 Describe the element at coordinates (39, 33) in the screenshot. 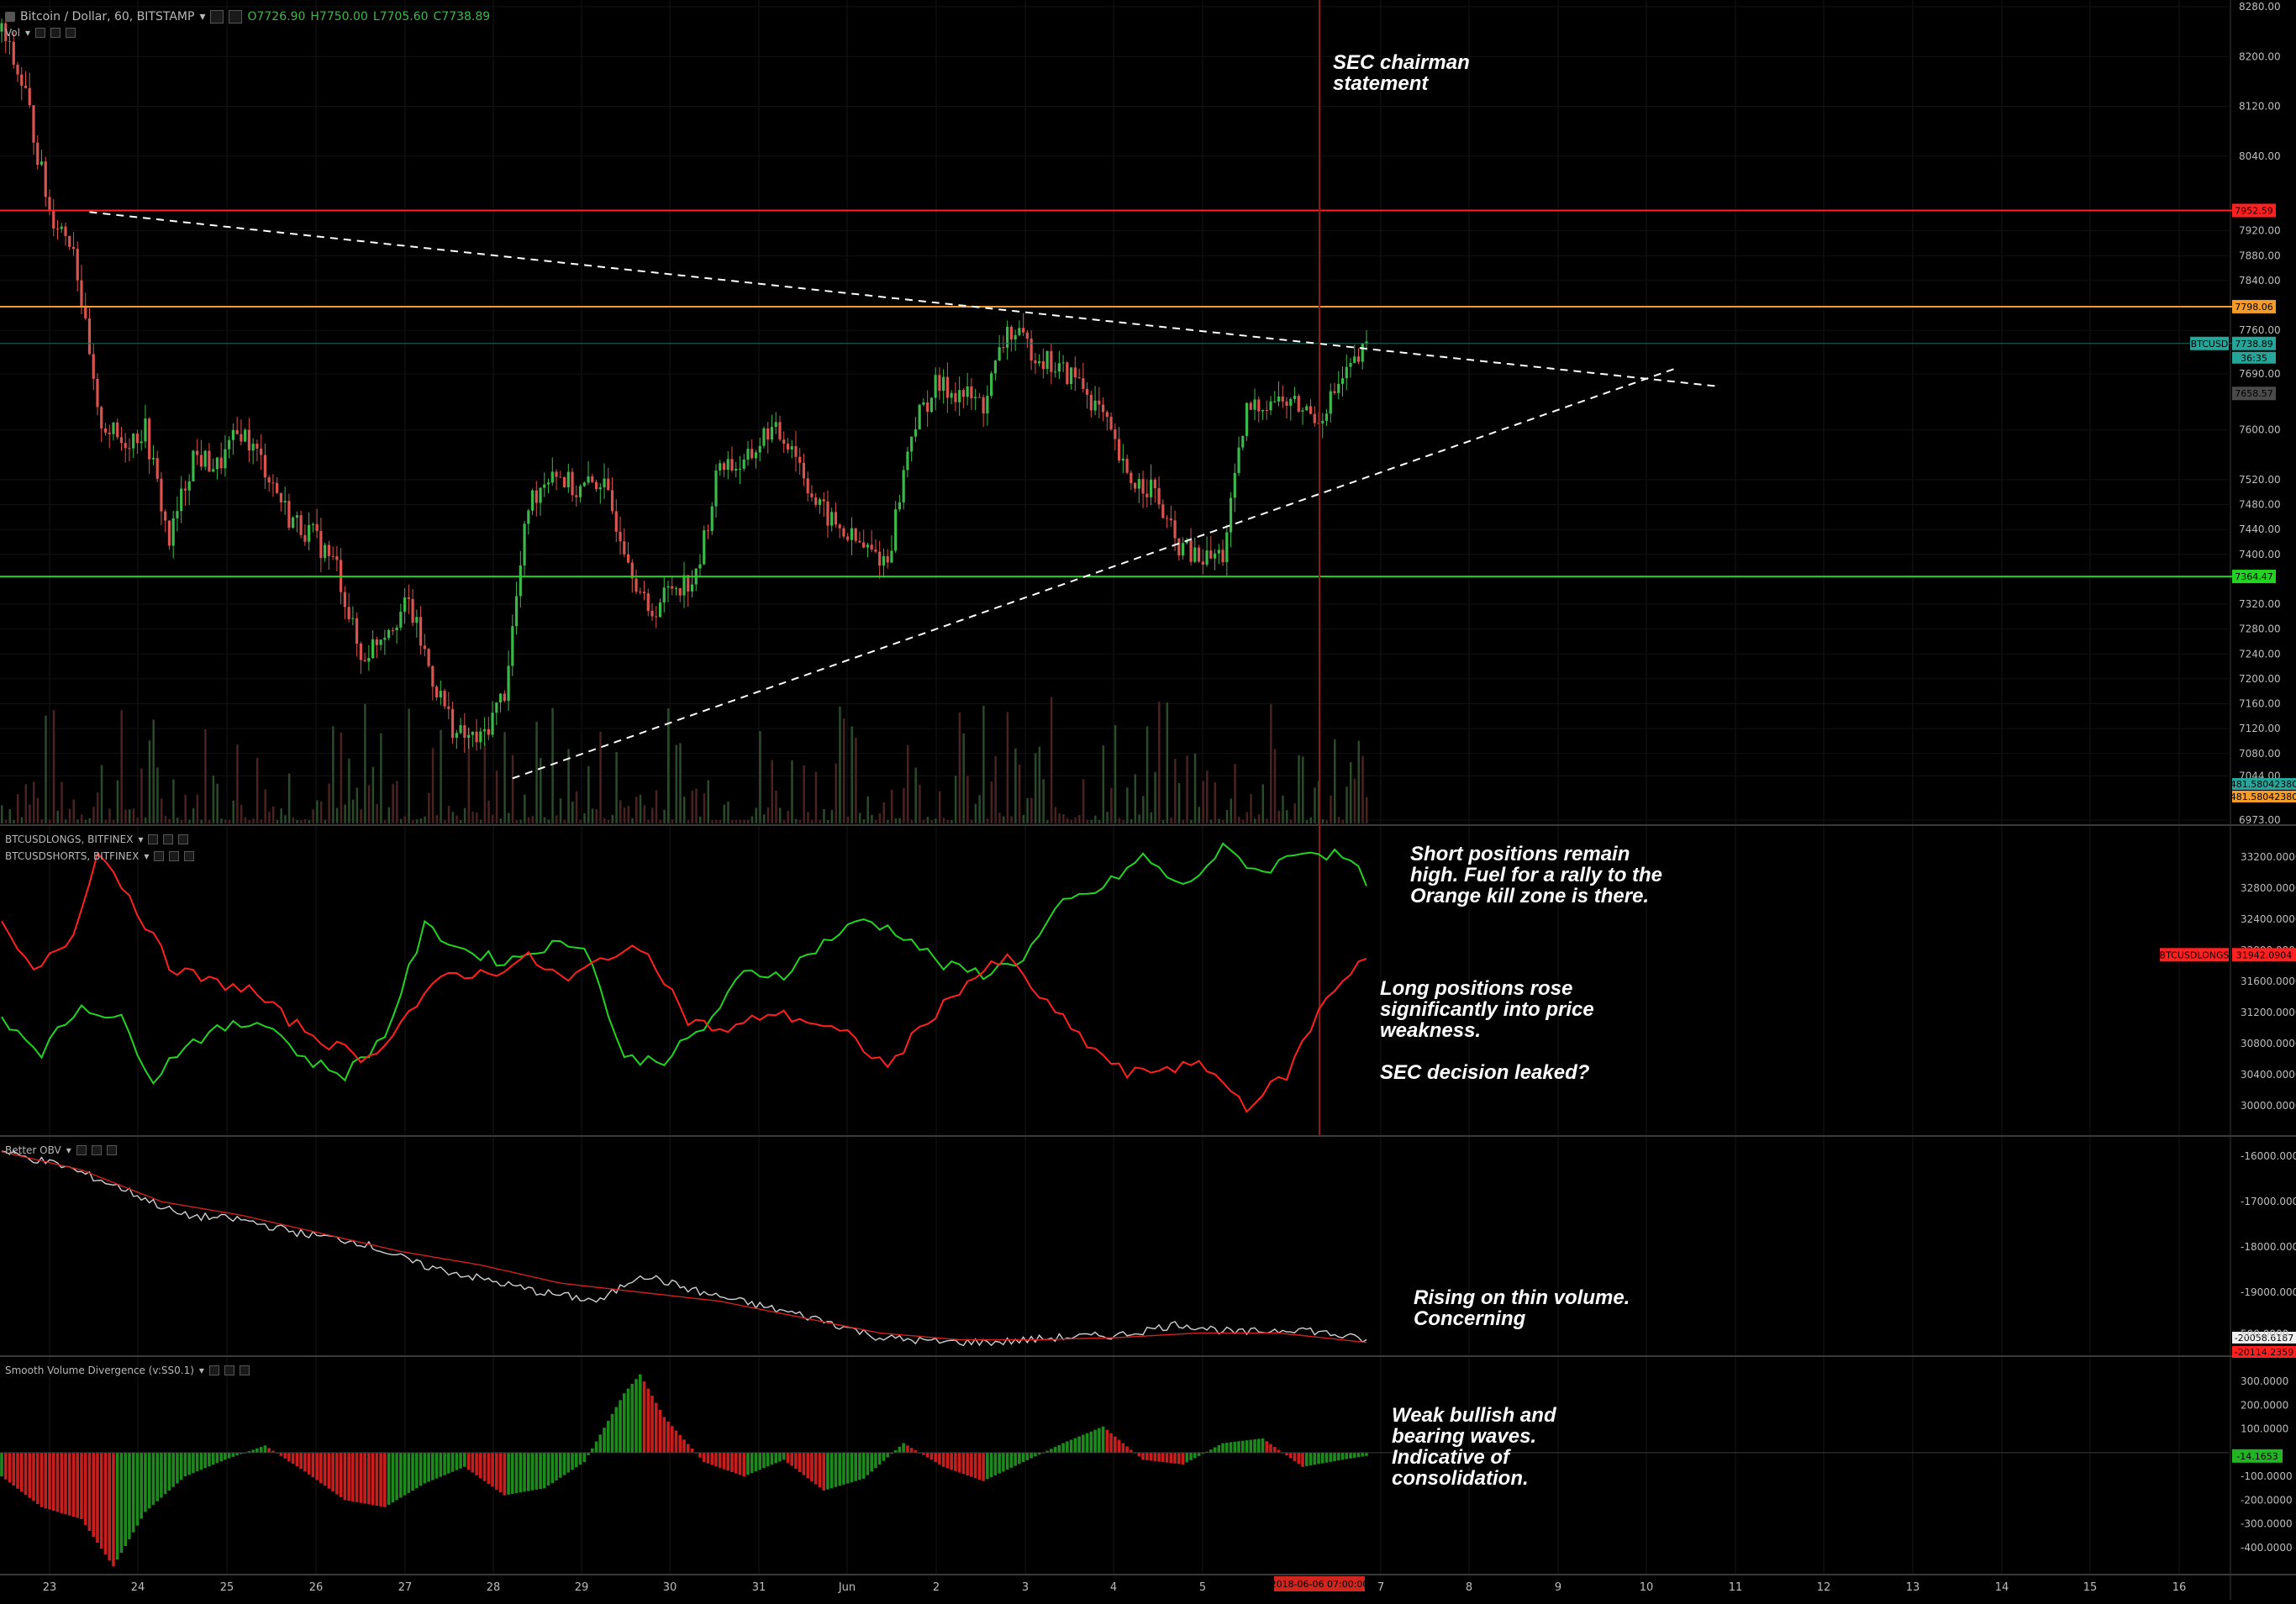

I see `volume-visibility-icon` at that location.